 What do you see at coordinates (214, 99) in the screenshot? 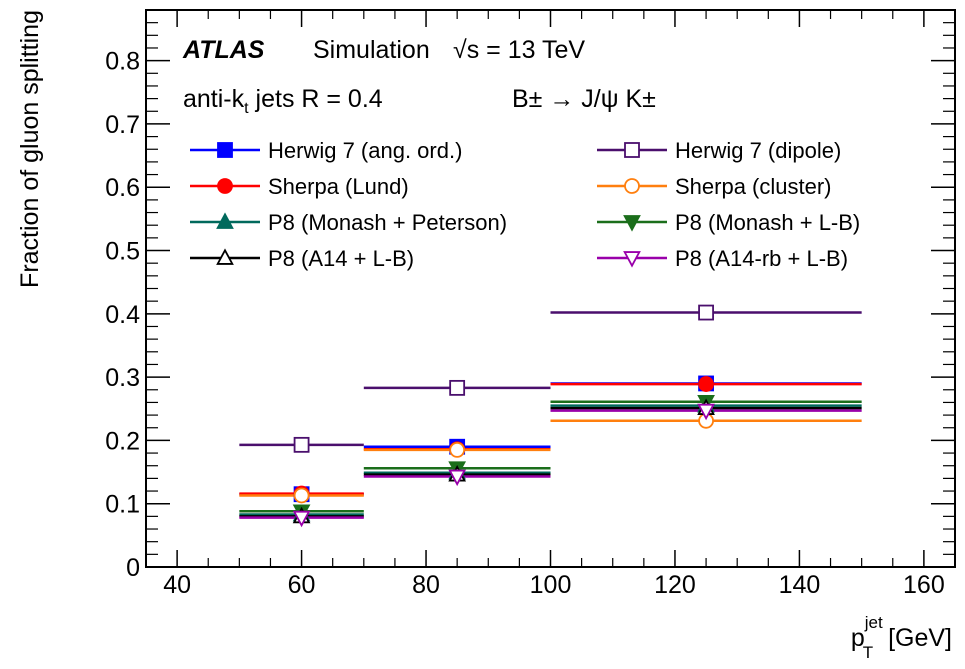
I see `jet-label-prefix: anti-k` at bounding box center [214, 99].